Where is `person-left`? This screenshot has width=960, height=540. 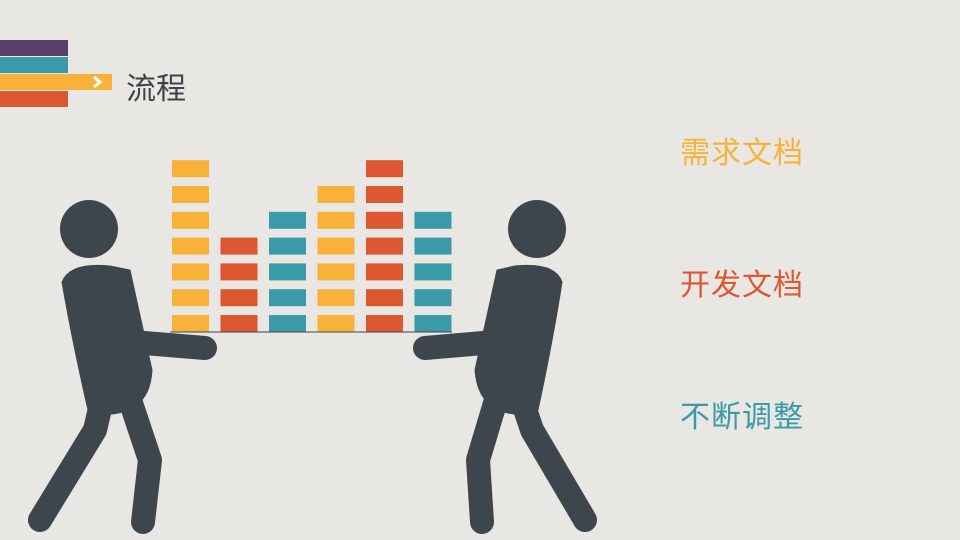 person-left is located at coordinates (122, 367).